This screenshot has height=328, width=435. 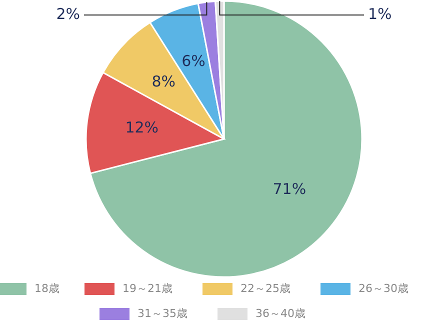 I want to click on data-label: 2%, so click(x=68, y=14).